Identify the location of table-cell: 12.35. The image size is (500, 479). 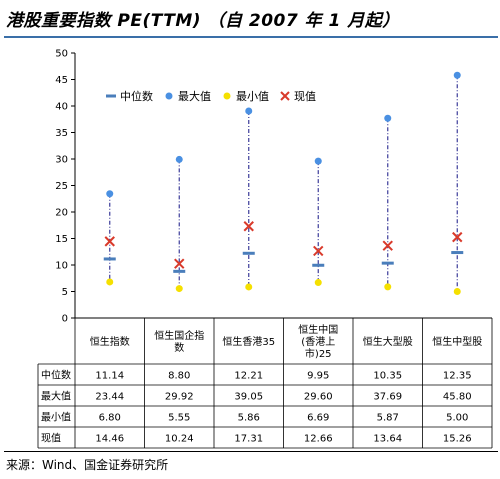
(457, 376).